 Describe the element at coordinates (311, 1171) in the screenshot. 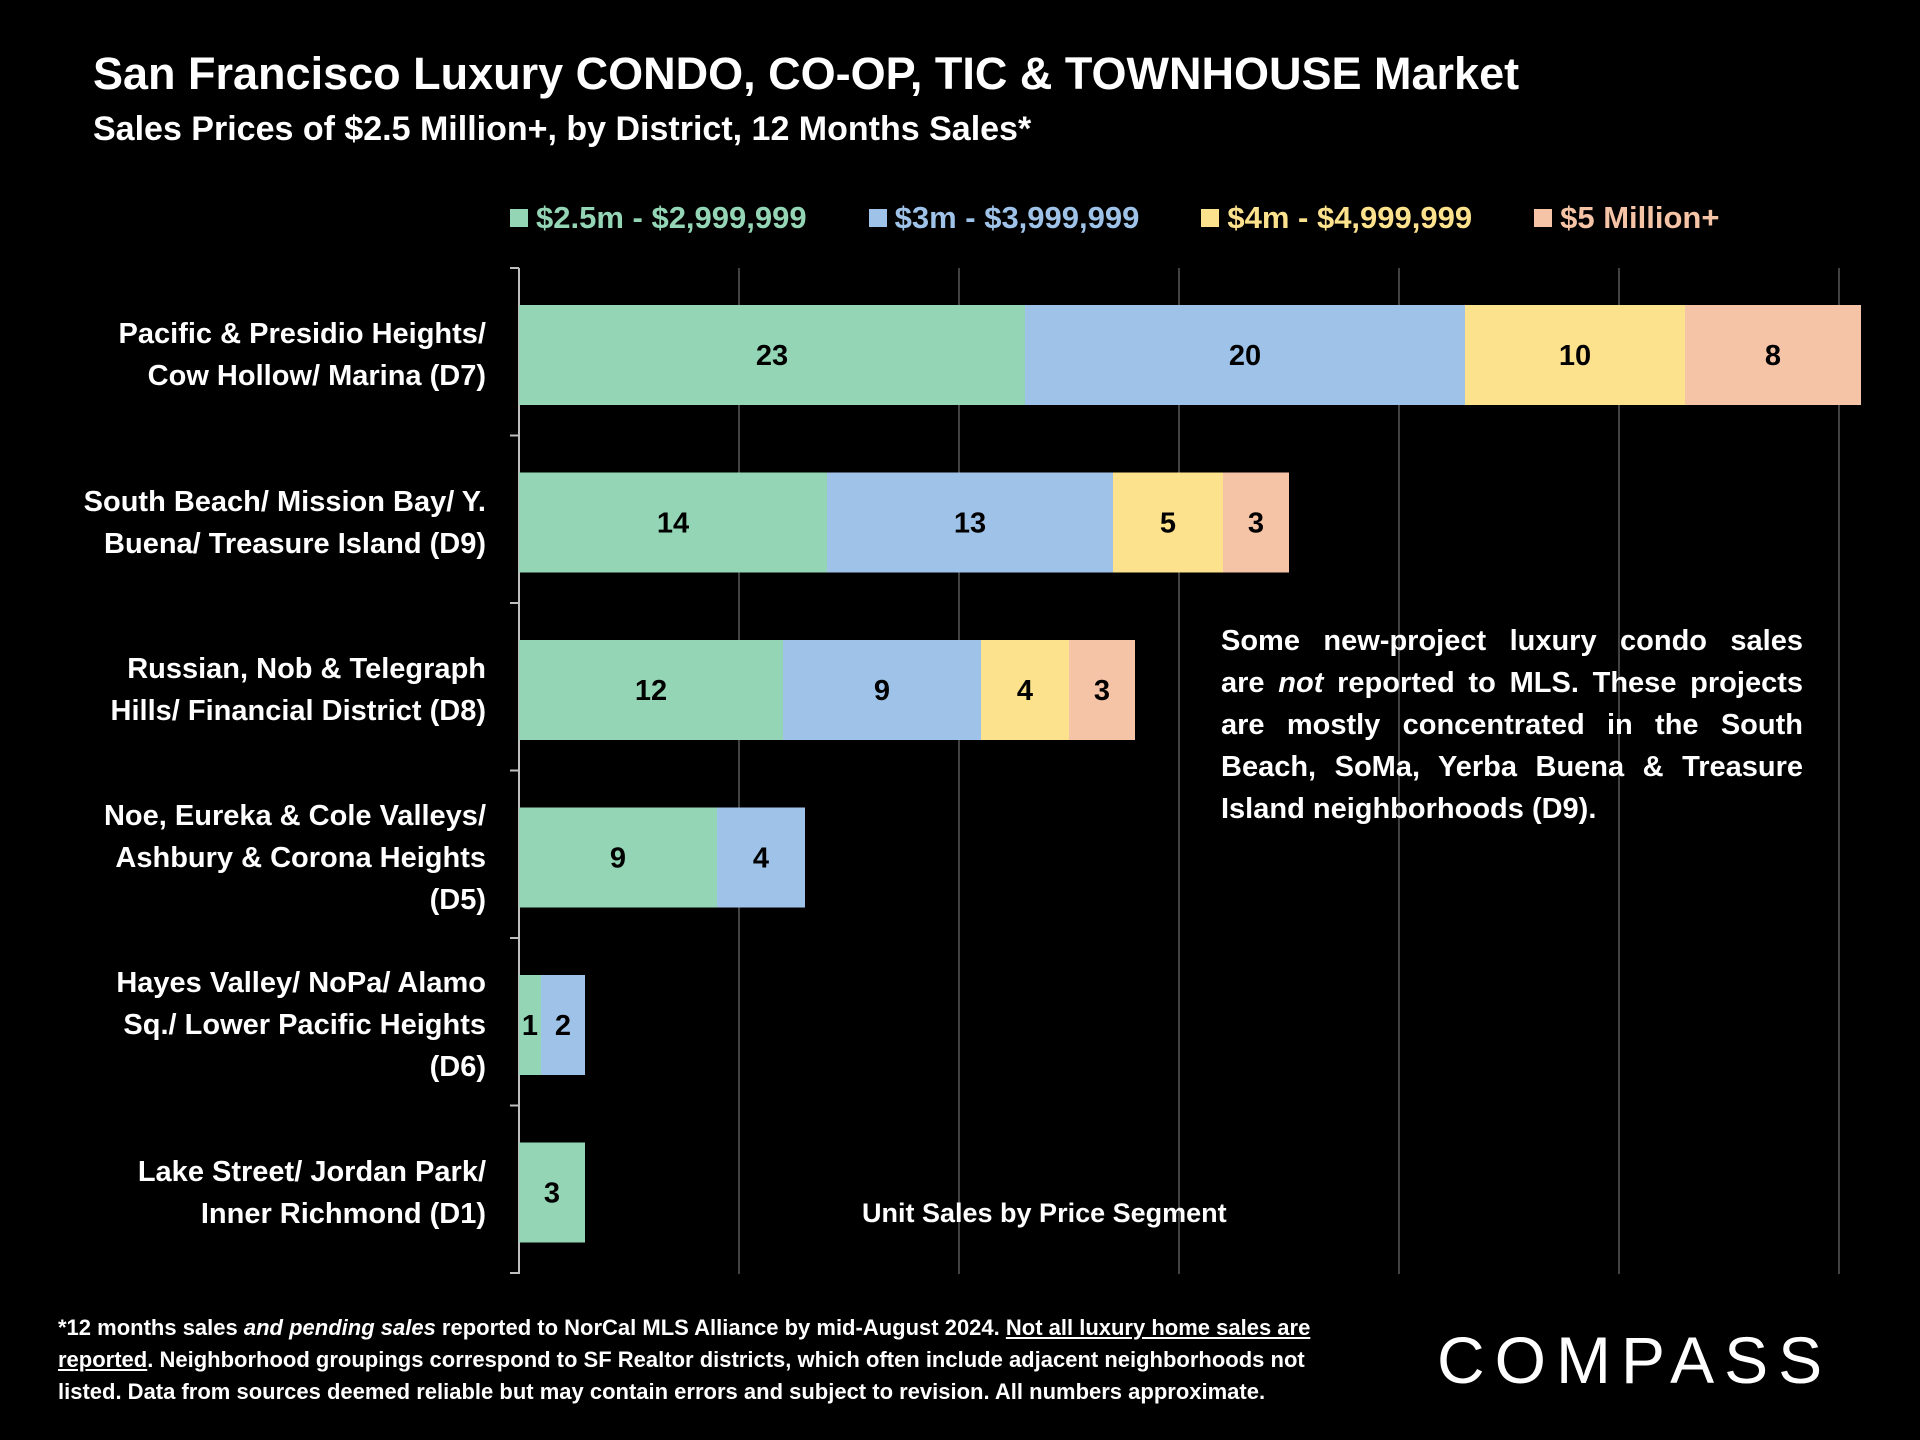

I see `category-label-line: Lake Street/ Jordan Park/` at that location.